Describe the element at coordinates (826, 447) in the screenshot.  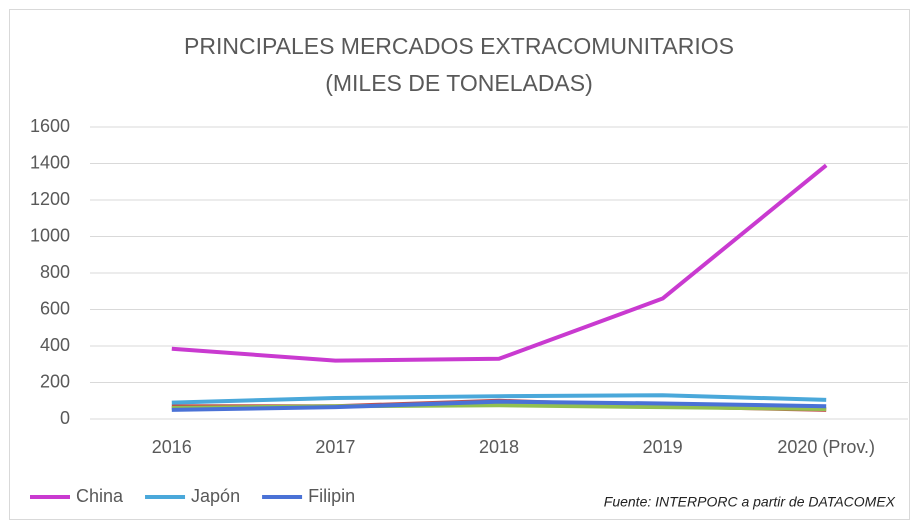
I see `x-tick-label: 2020 (Prov.)` at that location.